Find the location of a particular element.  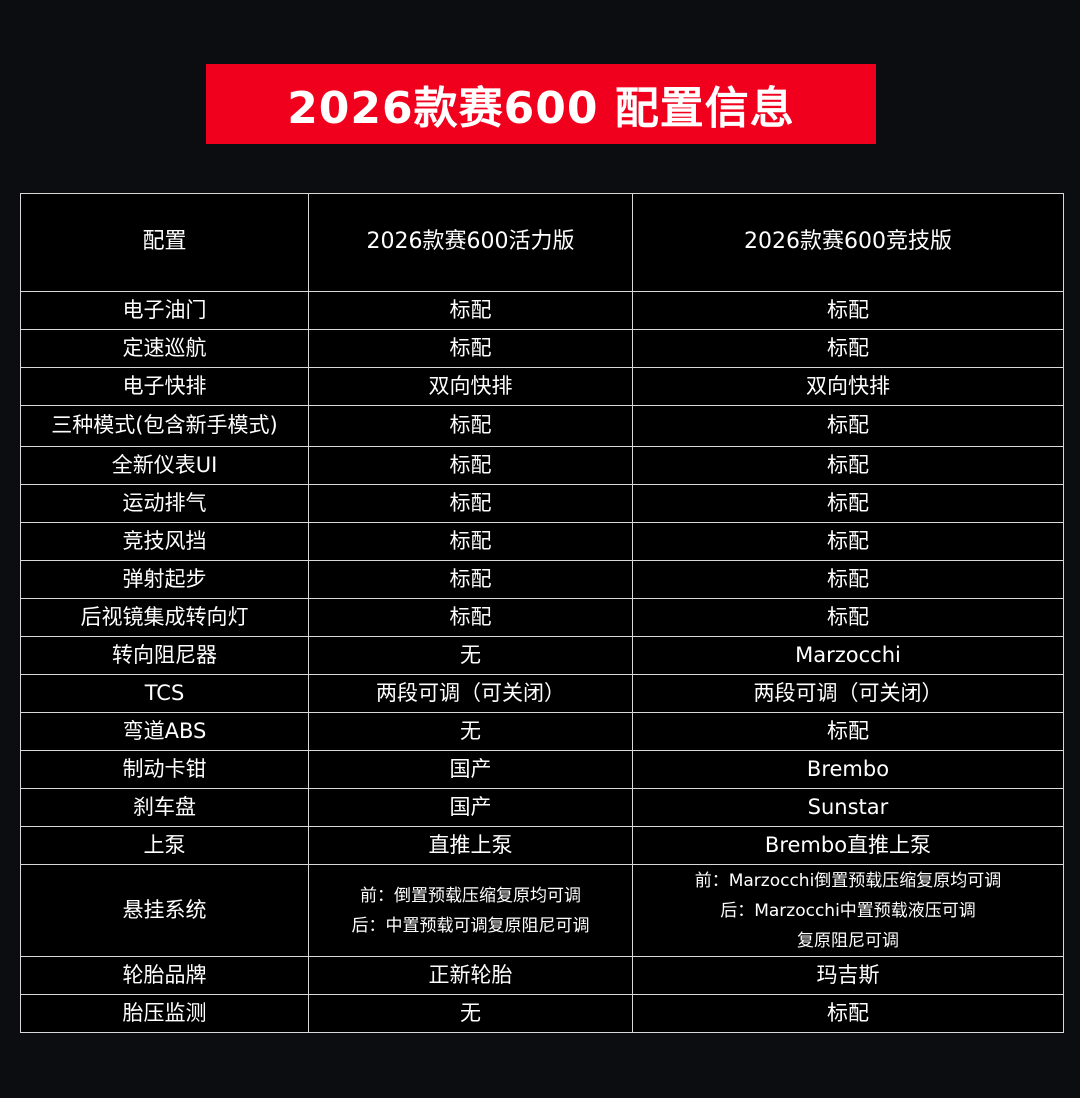

row-label: TCS is located at coordinates (164, 693).